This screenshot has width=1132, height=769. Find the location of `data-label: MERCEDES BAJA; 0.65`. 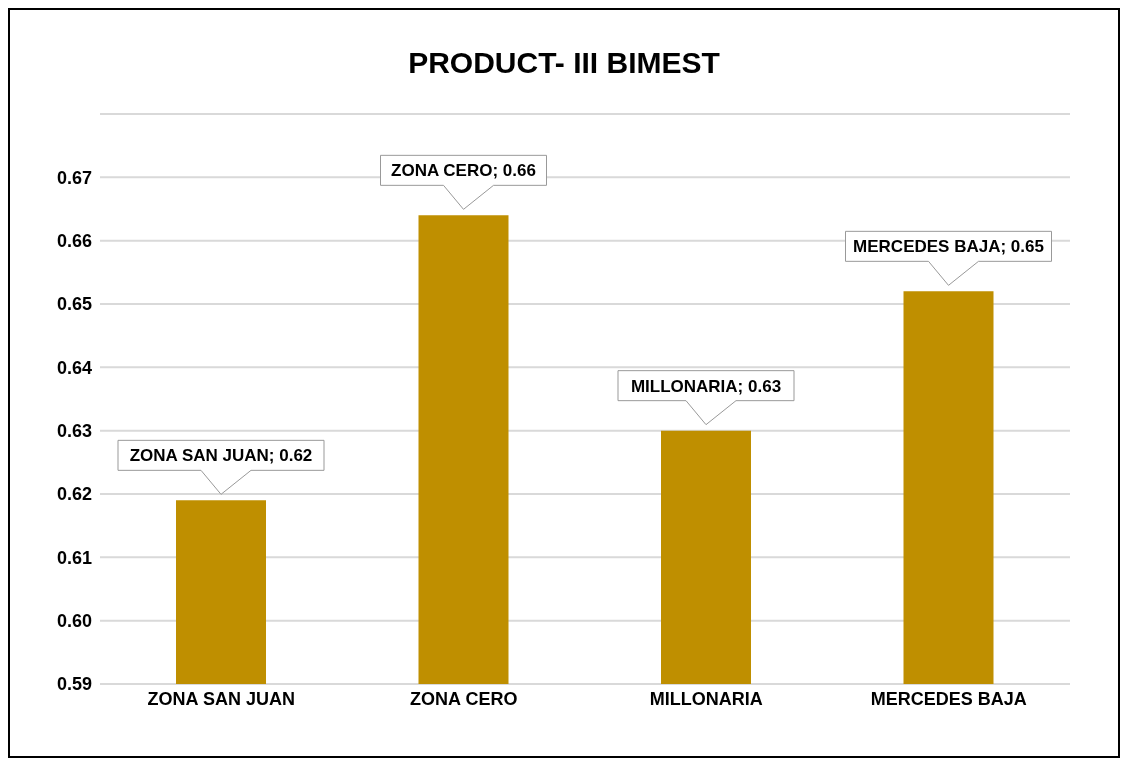

data-label: MERCEDES BAJA; 0.65 is located at coordinates (948, 247).